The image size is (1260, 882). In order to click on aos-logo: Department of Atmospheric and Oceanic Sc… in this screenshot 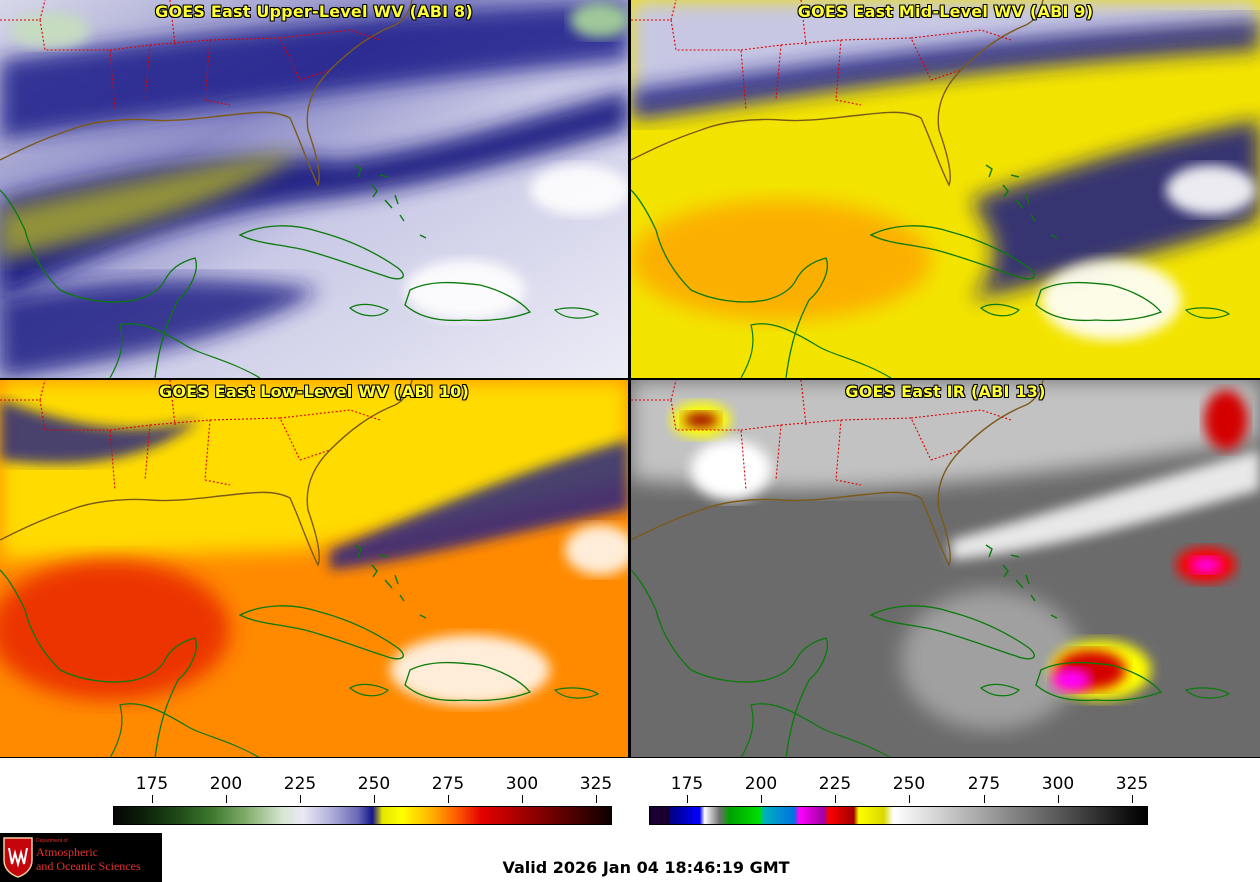, I will do `click(81, 857)`.